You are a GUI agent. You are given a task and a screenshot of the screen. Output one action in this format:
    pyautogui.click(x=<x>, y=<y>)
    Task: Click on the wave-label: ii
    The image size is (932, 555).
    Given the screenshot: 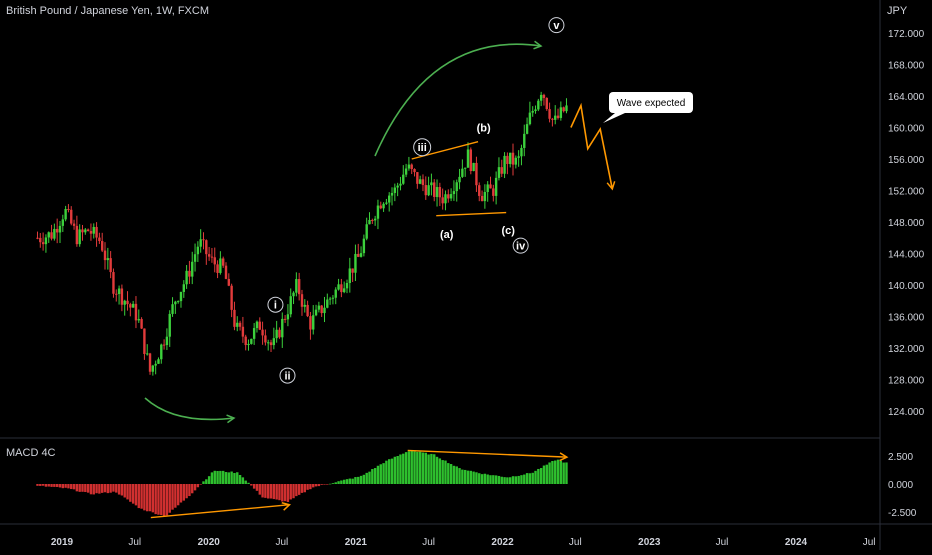 What is the action you would take?
    pyautogui.click(x=287, y=377)
    